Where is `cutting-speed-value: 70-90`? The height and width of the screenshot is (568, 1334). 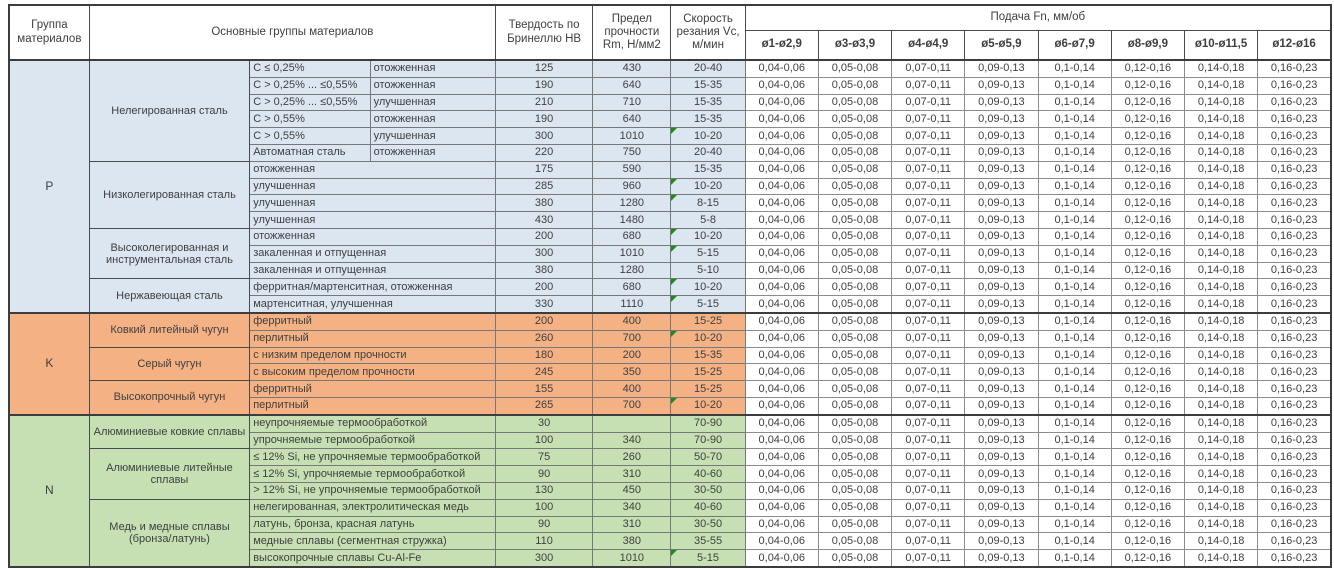
cutting-speed-value: 70-90 is located at coordinates (708, 440).